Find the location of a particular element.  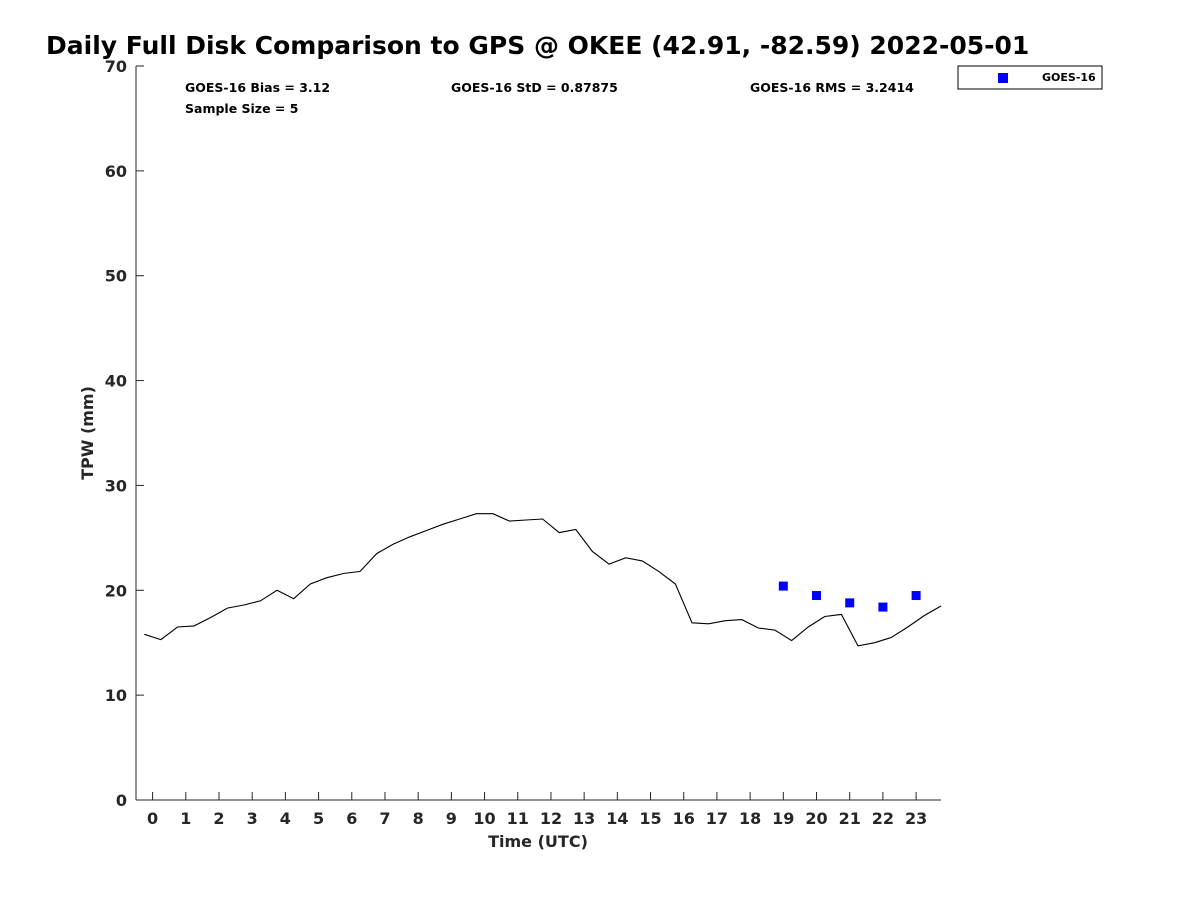

y-axis-ticks: 0 10 20 30 40 50 60 70 is located at coordinates (124, 433).